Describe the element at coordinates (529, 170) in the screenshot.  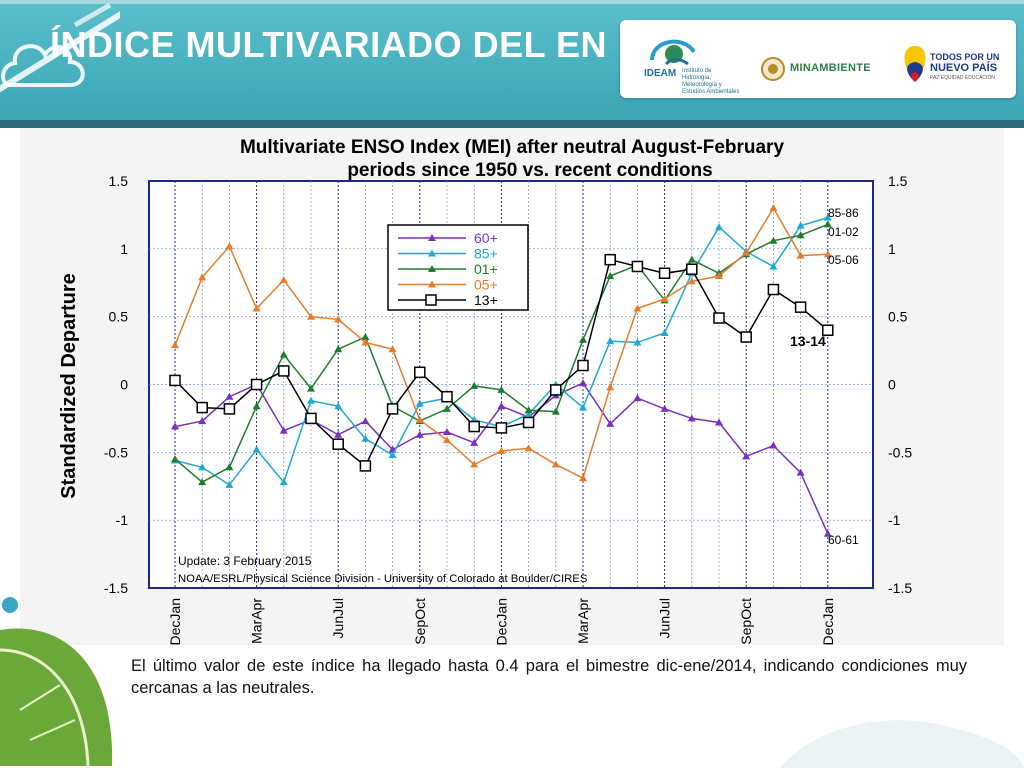
I see `chart-title-line2: periods since 1950 vs. recent conditions` at that location.